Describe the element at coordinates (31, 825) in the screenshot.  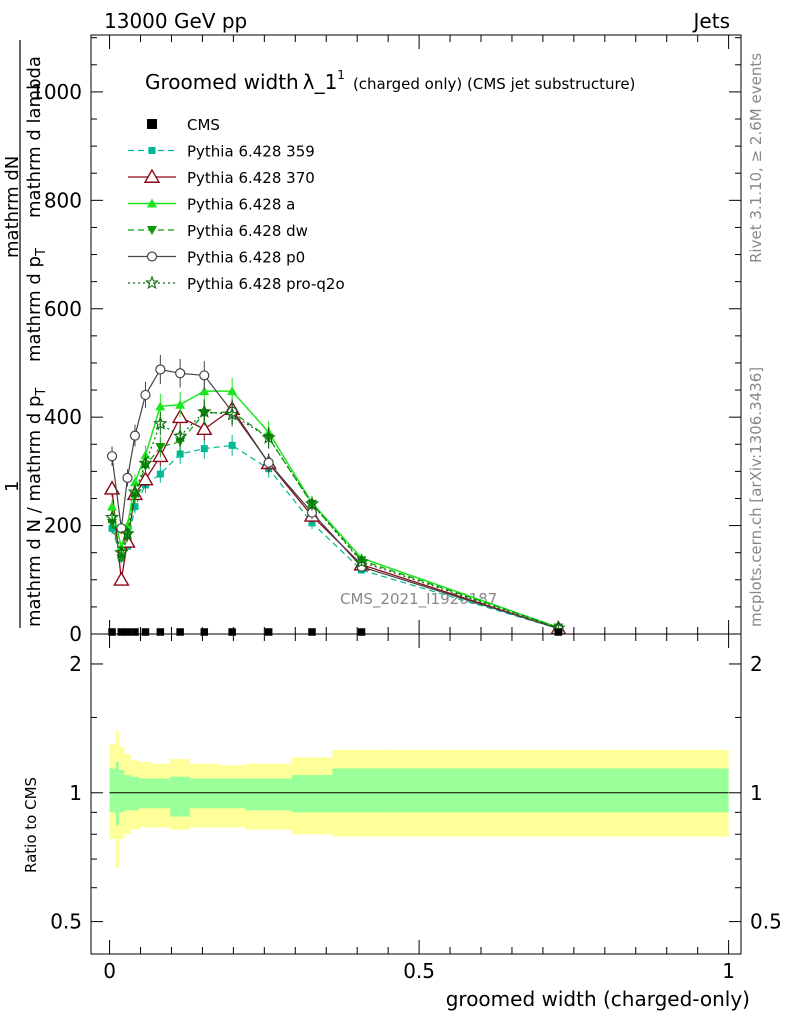
I see `ylabel-ratio: Ratio to CMS` at that location.